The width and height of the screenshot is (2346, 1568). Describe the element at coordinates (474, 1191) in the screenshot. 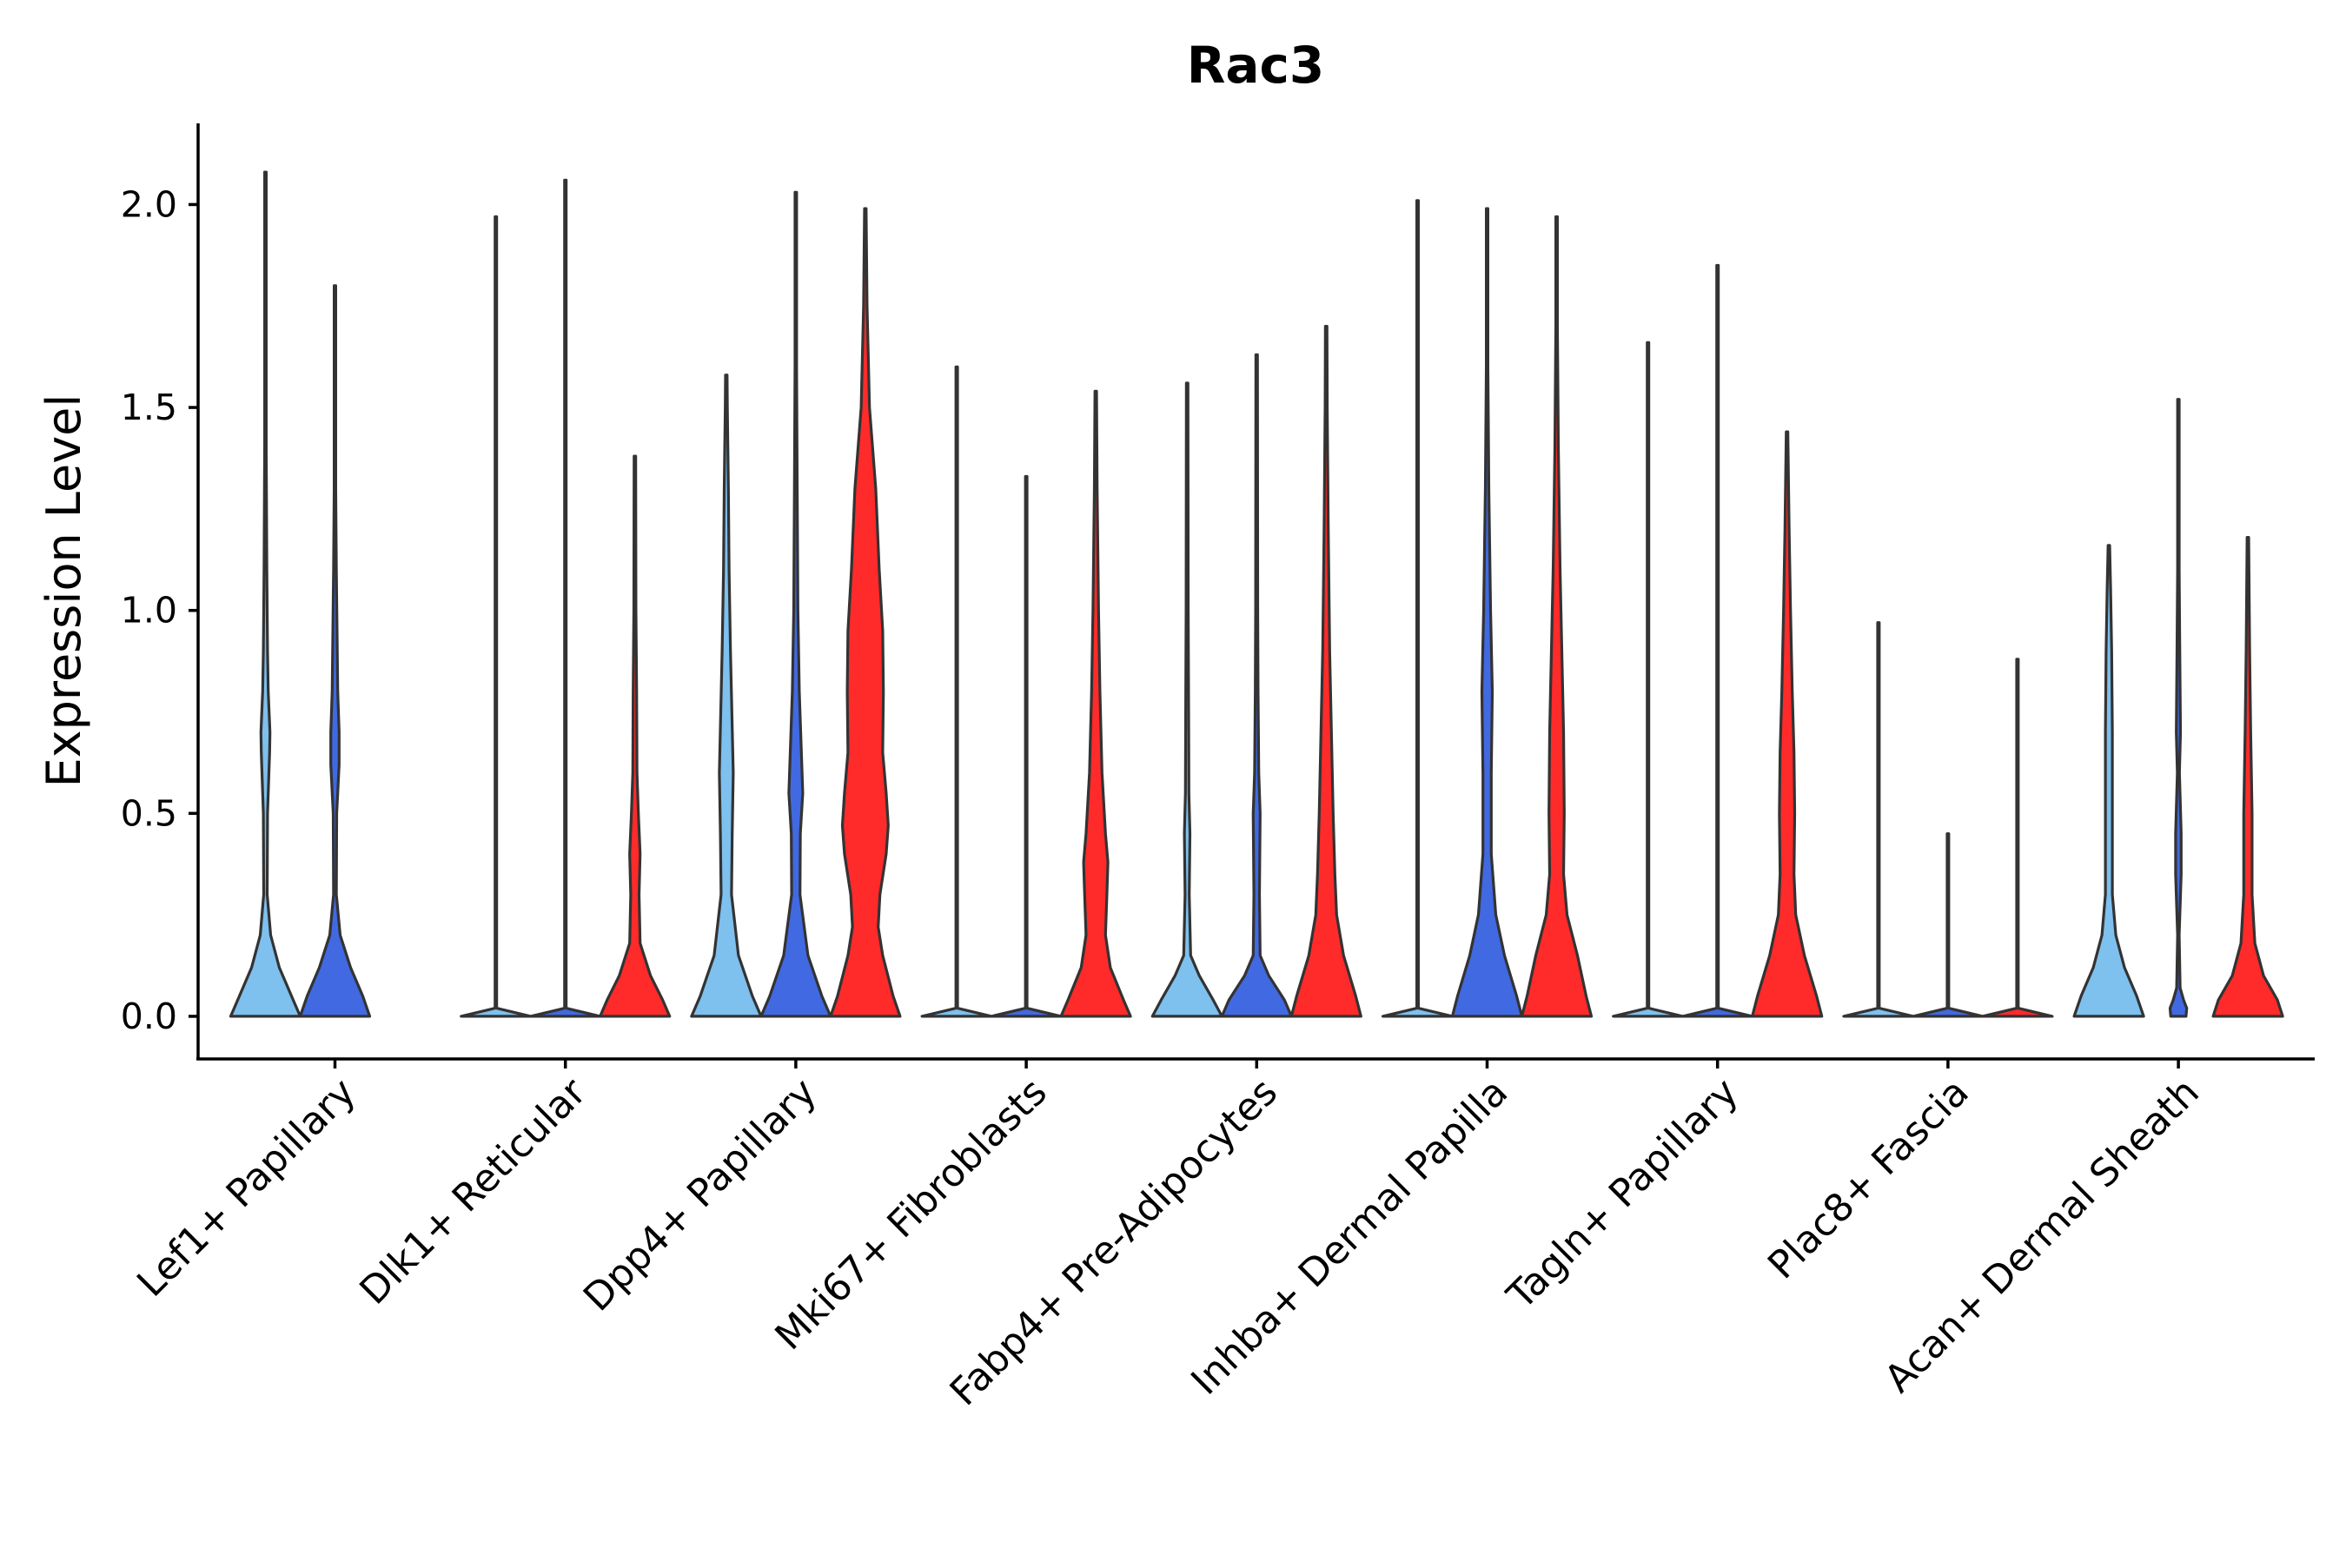

I see `x-tick-label: Dlk1+ Reticular` at that location.